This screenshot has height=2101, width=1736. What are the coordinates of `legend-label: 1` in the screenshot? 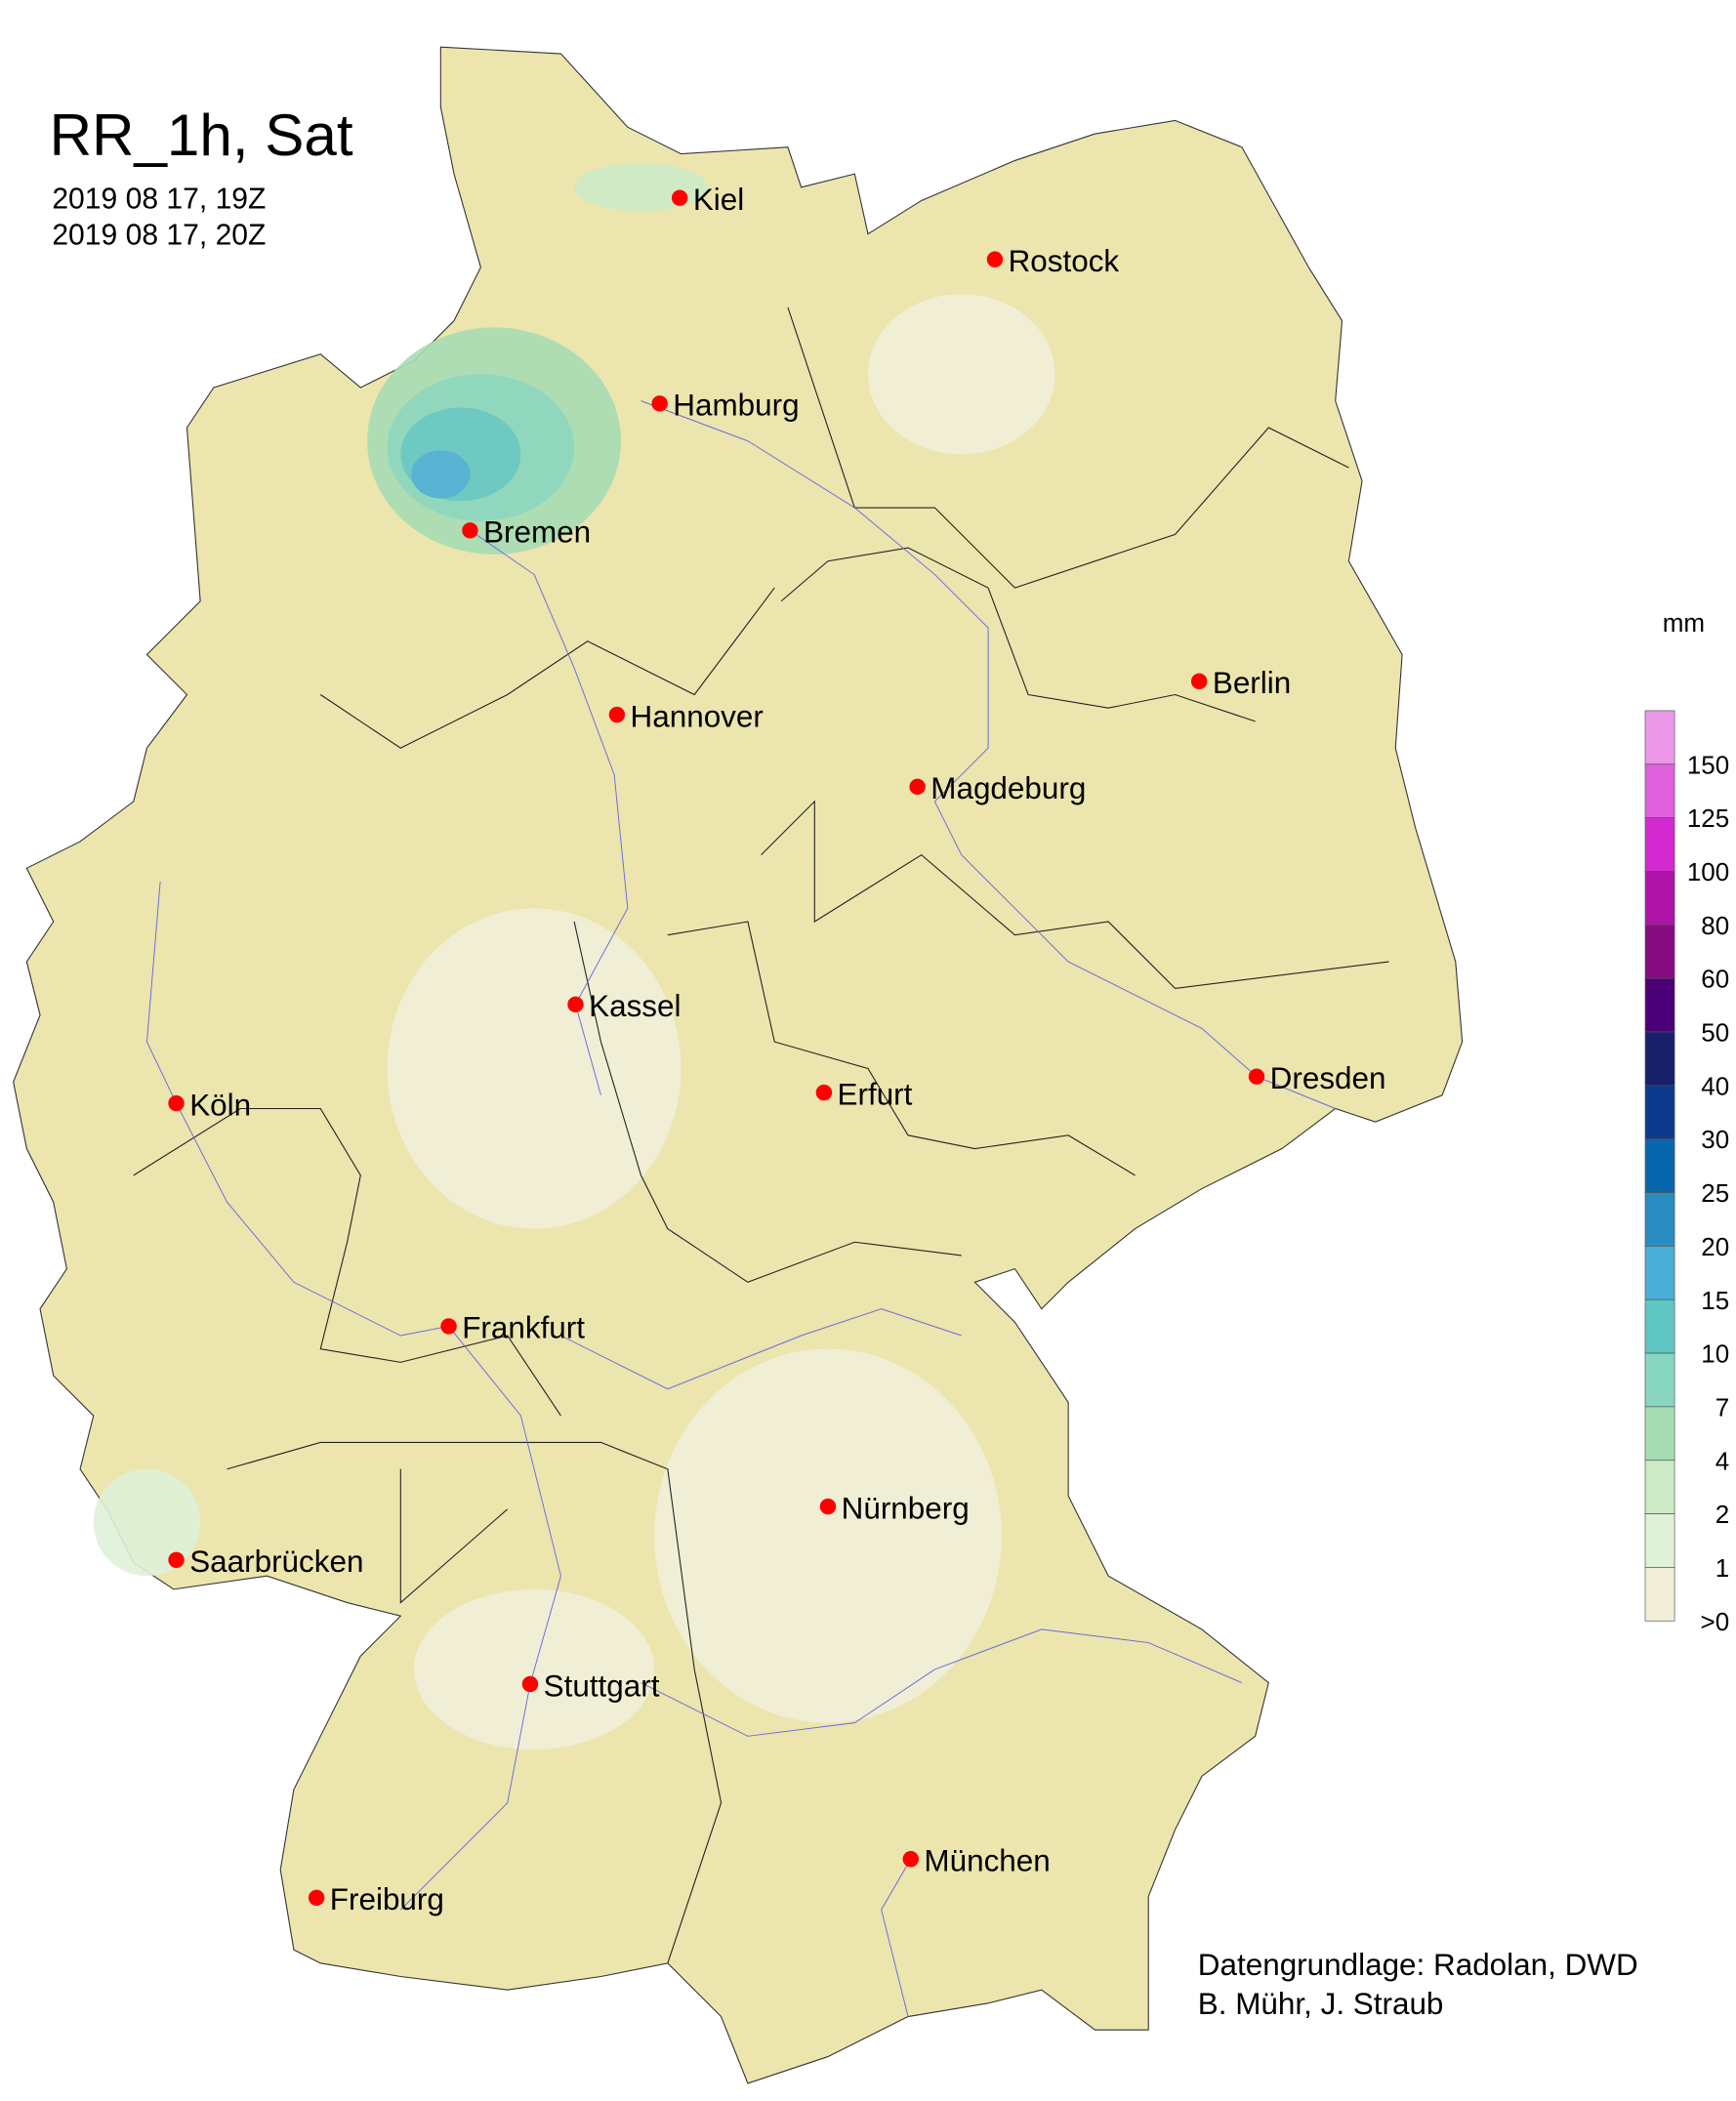 It's located at (1722, 1568).